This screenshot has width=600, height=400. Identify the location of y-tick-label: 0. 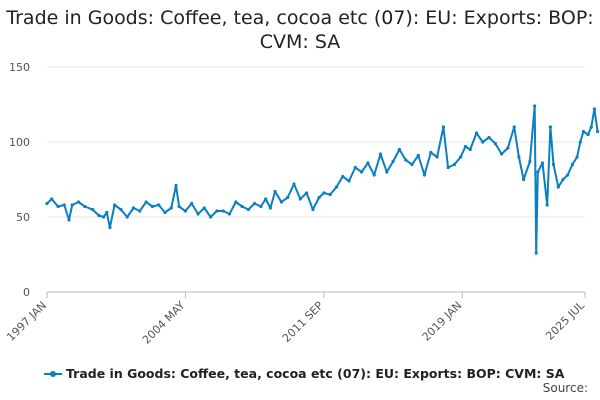
(26, 292).